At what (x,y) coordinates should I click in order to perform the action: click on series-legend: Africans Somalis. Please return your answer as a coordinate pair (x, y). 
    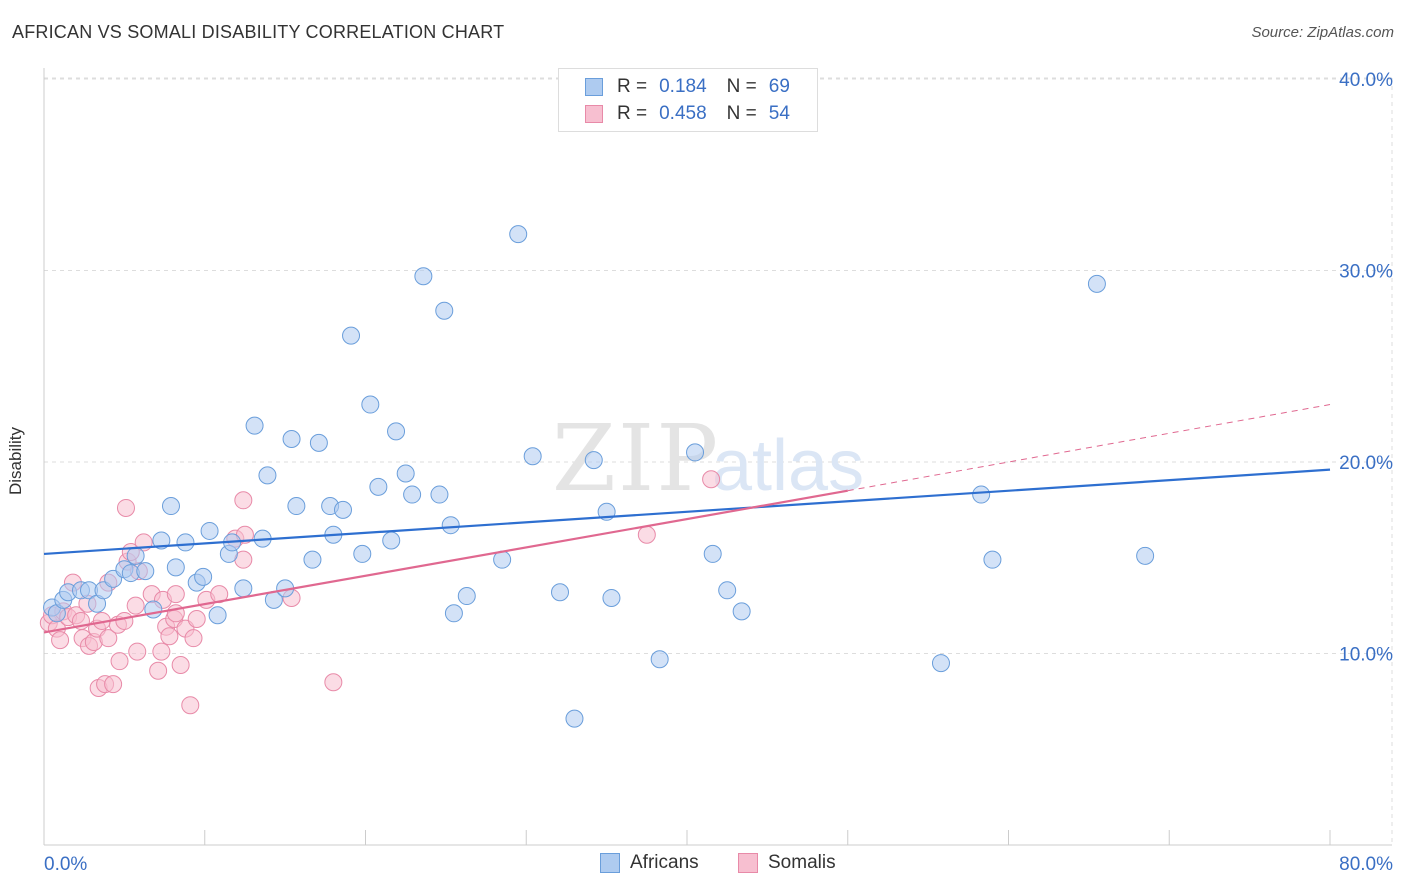
    Looking at the image, I should click on (703, 864).